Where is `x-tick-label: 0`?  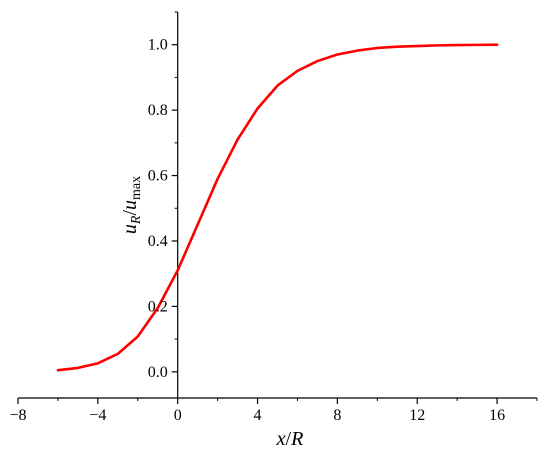
x-tick-label: 0 is located at coordinates (178, 415).